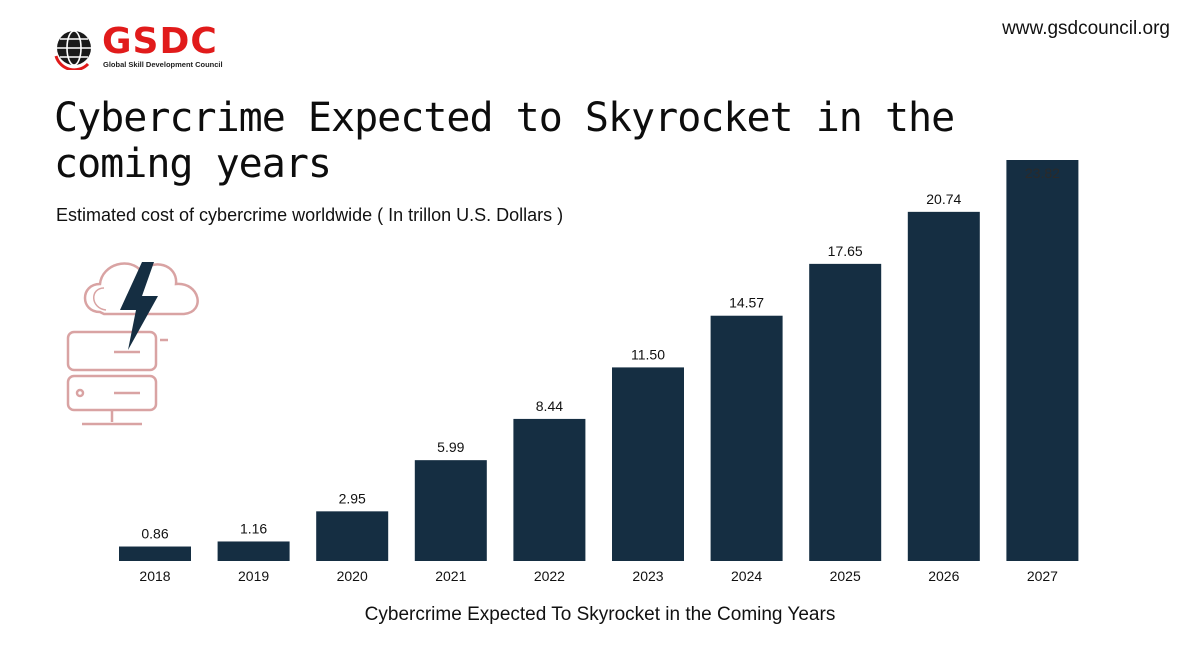 The height and width of the screenshot is (650, 1200). I want to click on data-label-2021: 5.99, so click(450, 447).